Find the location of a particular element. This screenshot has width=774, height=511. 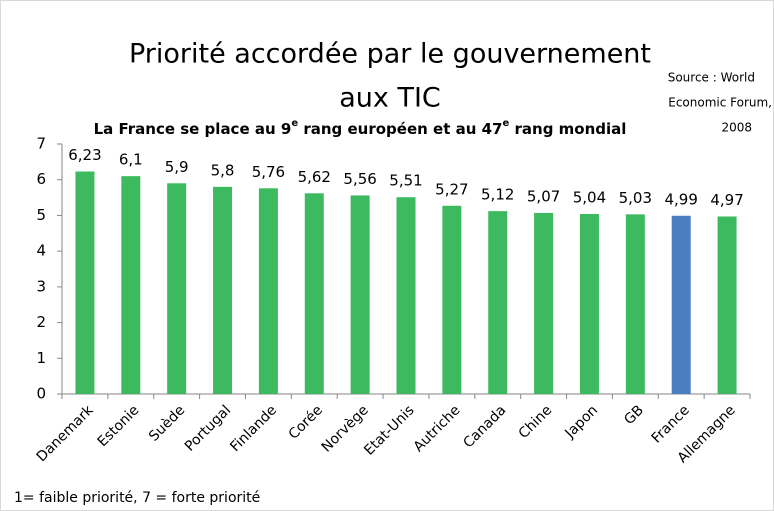

data-label: 5,9 is located at coordinates (177, 167).